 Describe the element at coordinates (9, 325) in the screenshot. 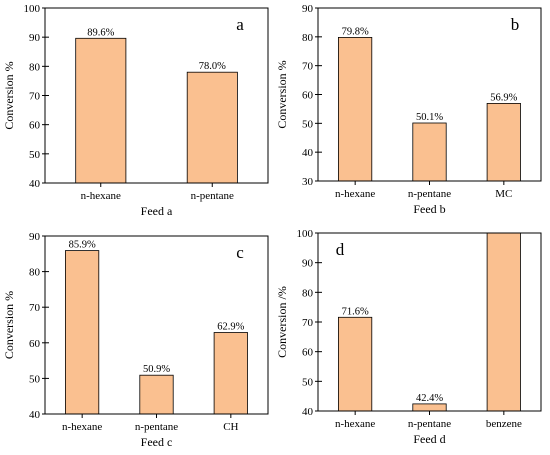

I see `y-axis-title-c: Conversion %` at that location.